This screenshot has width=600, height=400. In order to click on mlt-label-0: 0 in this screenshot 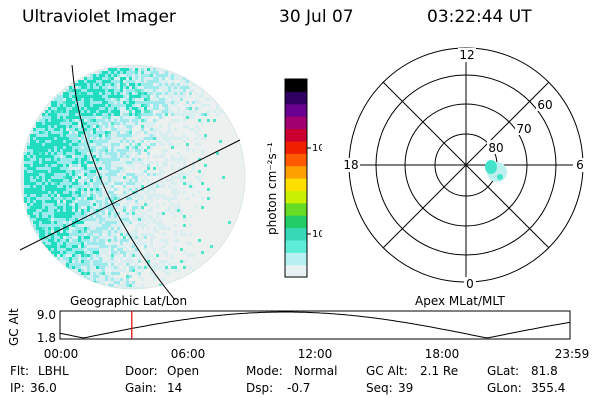, I will do `click(470, 284)`.